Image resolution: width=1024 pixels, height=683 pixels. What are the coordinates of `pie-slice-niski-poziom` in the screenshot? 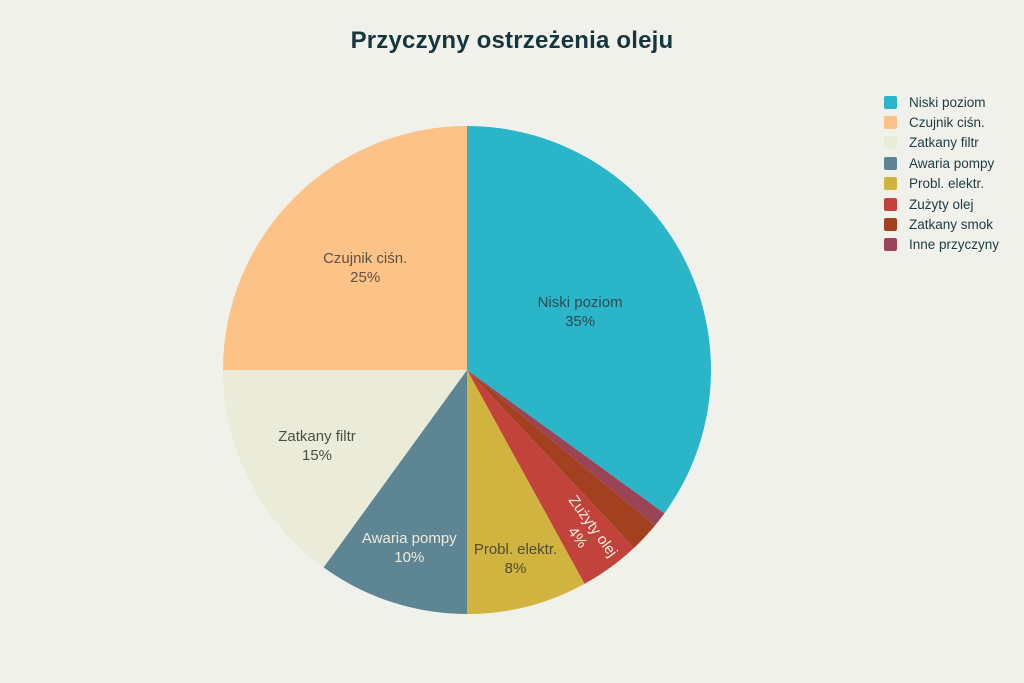 It's located at (589, 320).